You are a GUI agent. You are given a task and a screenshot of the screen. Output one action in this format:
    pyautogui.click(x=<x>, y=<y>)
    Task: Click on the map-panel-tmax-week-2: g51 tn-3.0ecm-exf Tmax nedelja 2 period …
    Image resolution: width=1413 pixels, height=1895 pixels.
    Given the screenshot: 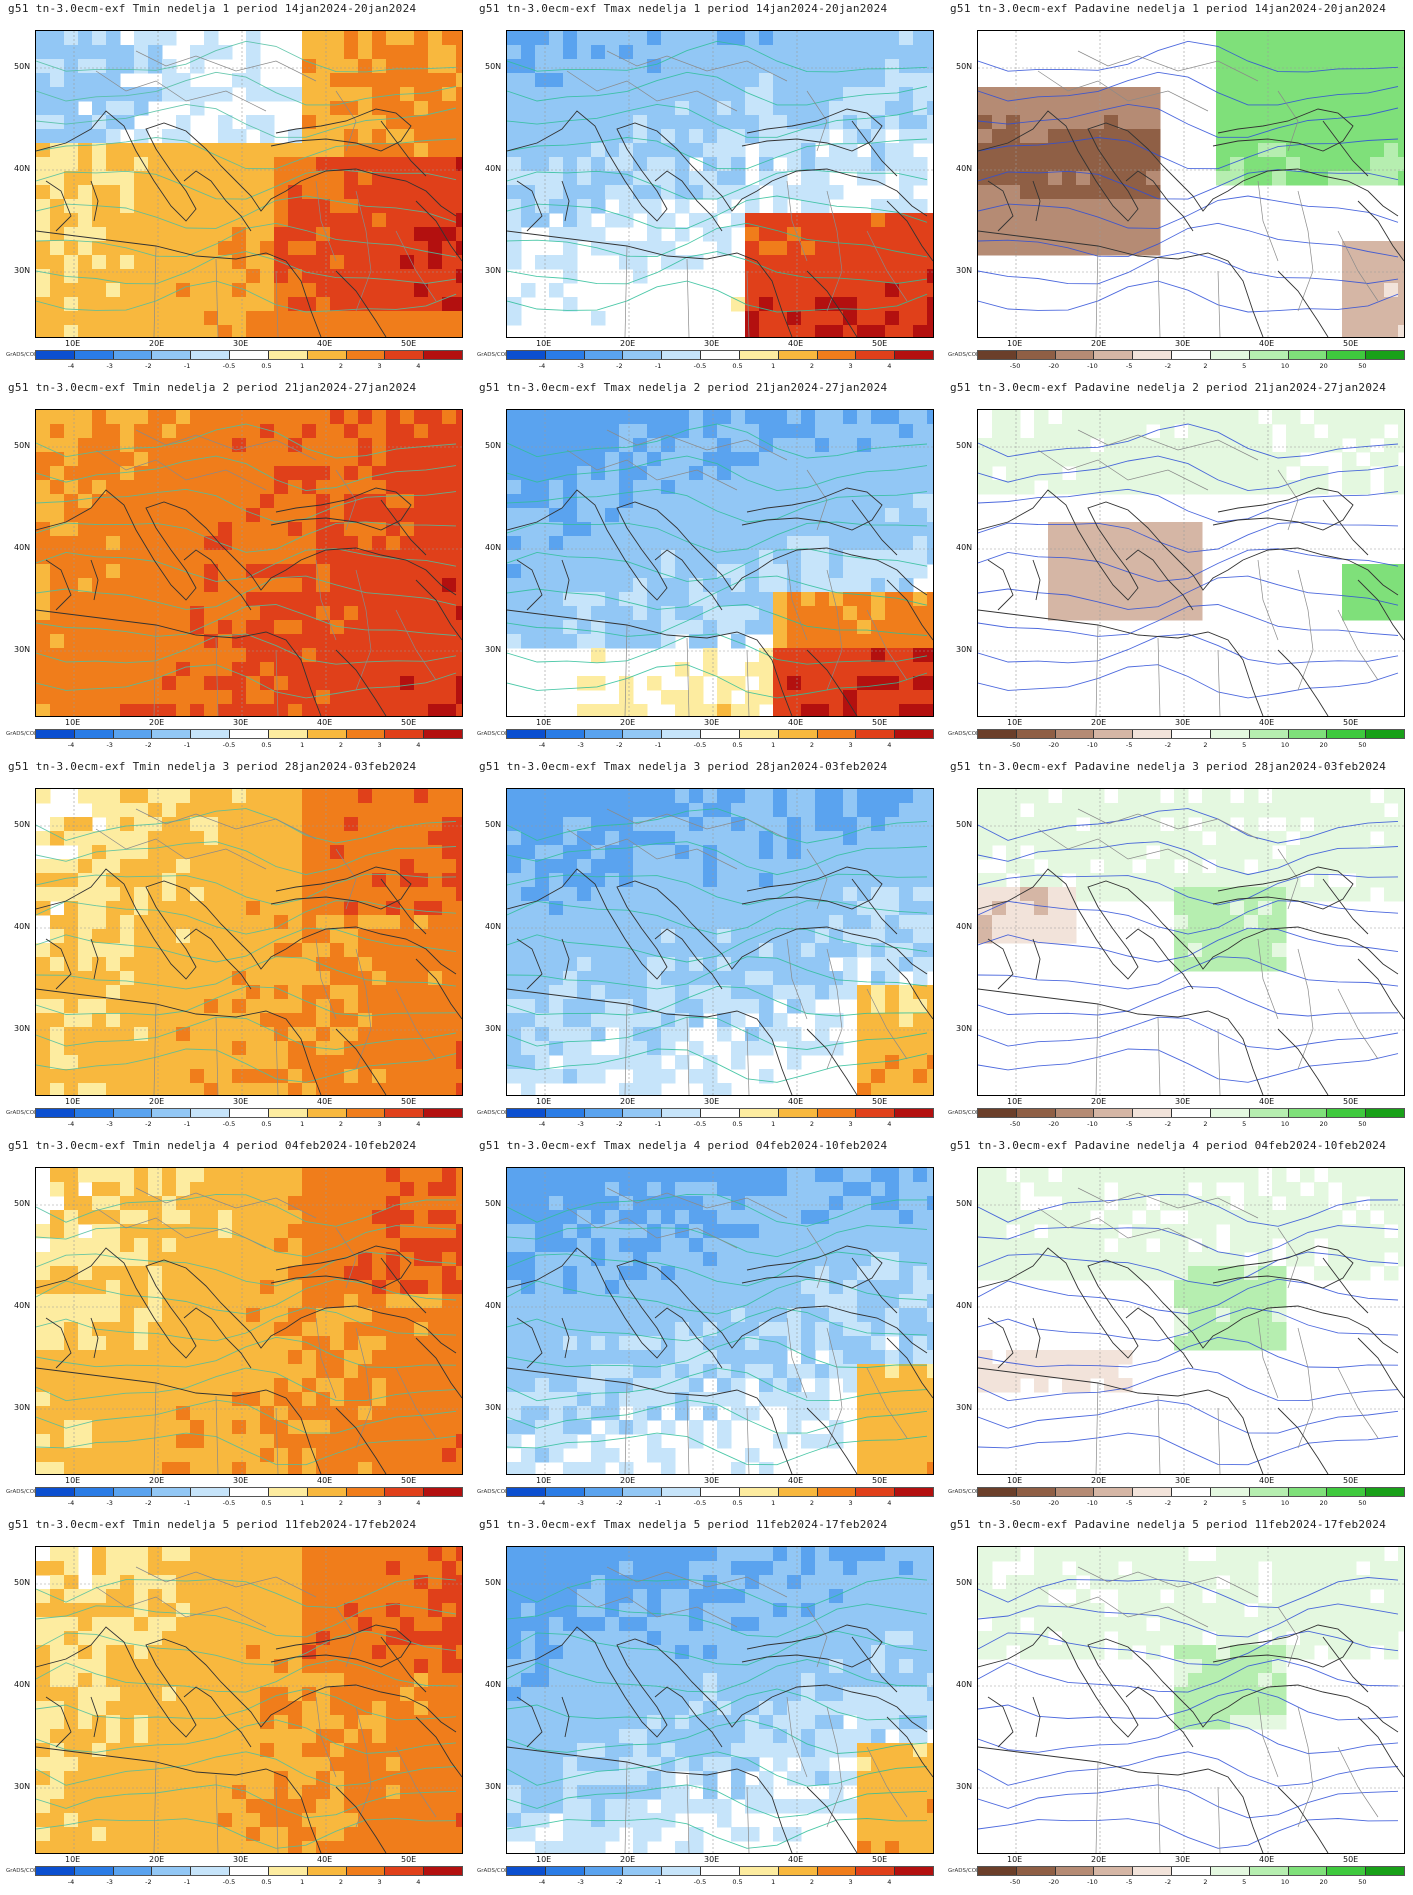 What is the action you would take?
    pyautogui.click(x=706, y=568)
    